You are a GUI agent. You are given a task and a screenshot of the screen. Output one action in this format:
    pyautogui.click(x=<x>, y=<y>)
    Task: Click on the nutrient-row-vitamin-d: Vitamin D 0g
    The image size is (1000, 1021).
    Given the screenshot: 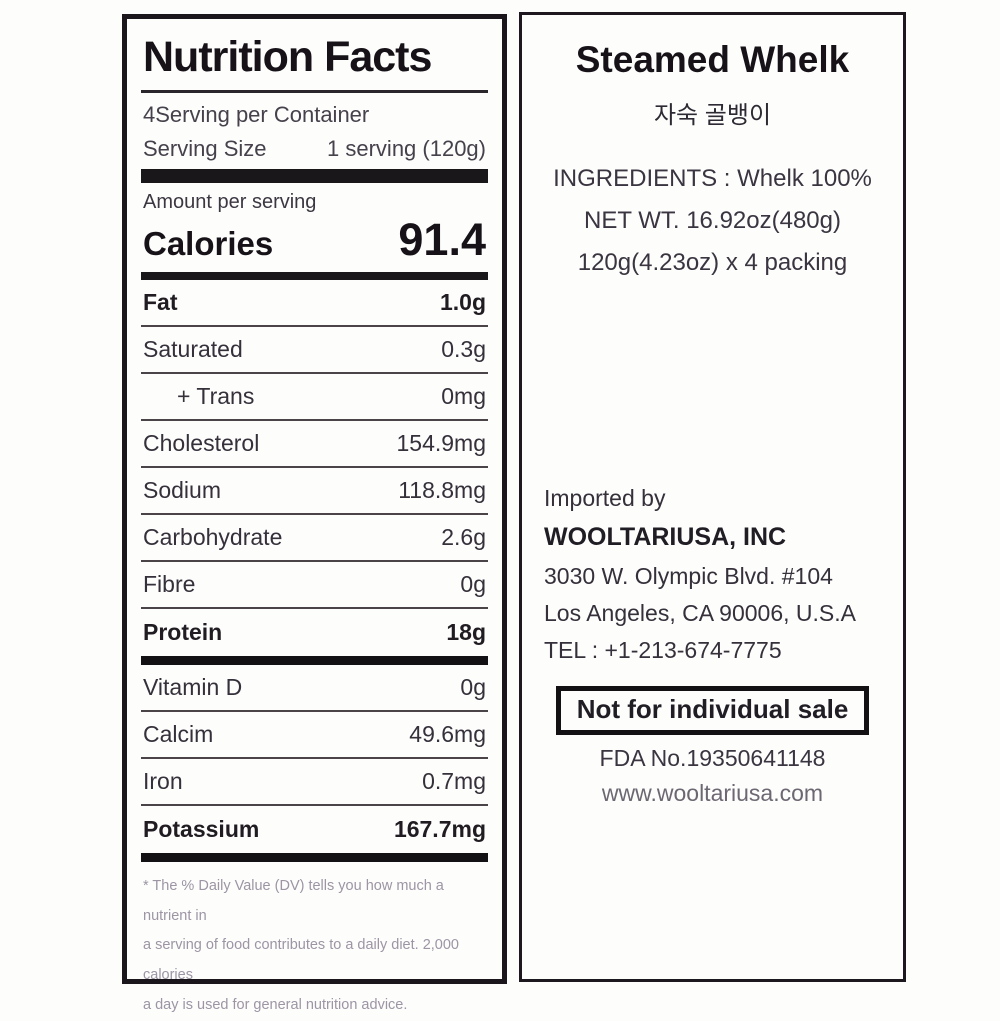 What is the action you would take?
    pyautogui.click(x=314, y=688)
    